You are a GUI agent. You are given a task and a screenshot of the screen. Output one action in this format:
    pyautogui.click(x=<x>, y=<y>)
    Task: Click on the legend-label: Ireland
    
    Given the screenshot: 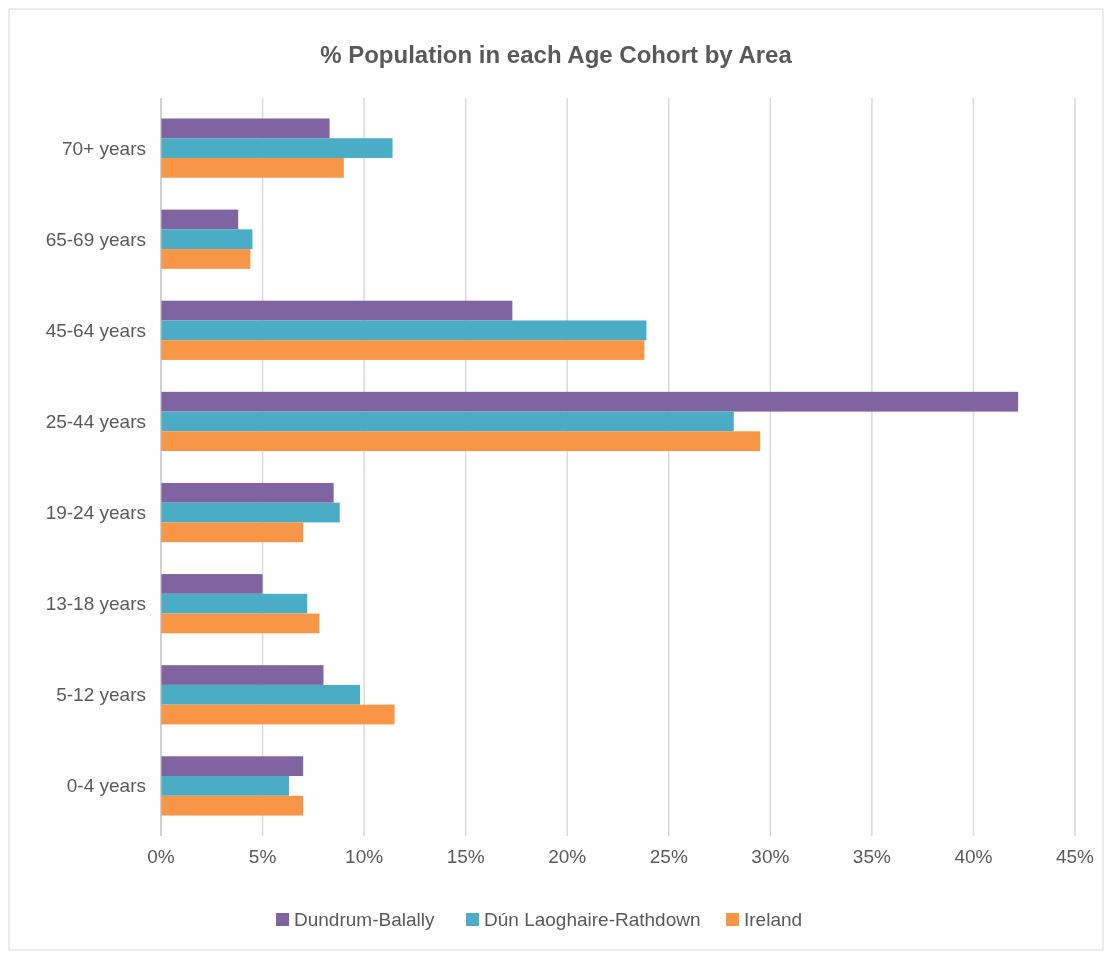 What is the action you would take?
    pyautogui.click(x=773, y=919)
    